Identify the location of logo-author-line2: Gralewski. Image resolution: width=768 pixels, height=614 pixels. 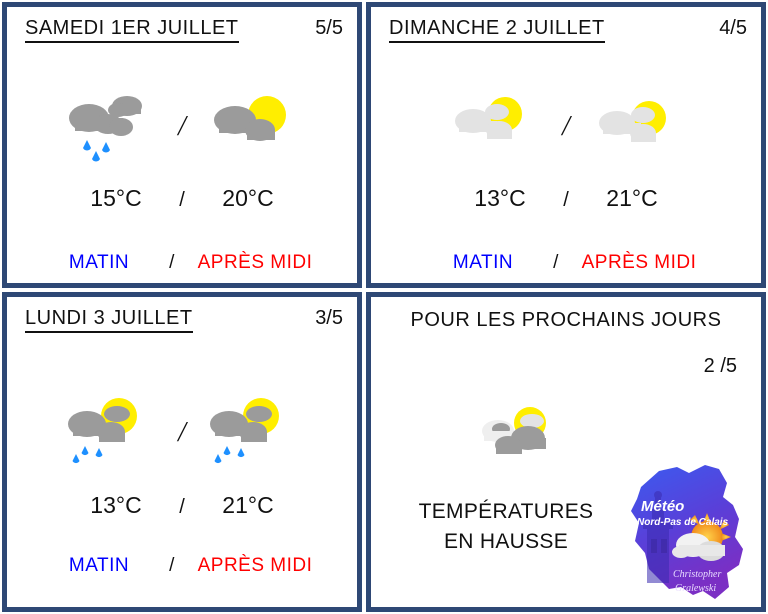
(695, 588).